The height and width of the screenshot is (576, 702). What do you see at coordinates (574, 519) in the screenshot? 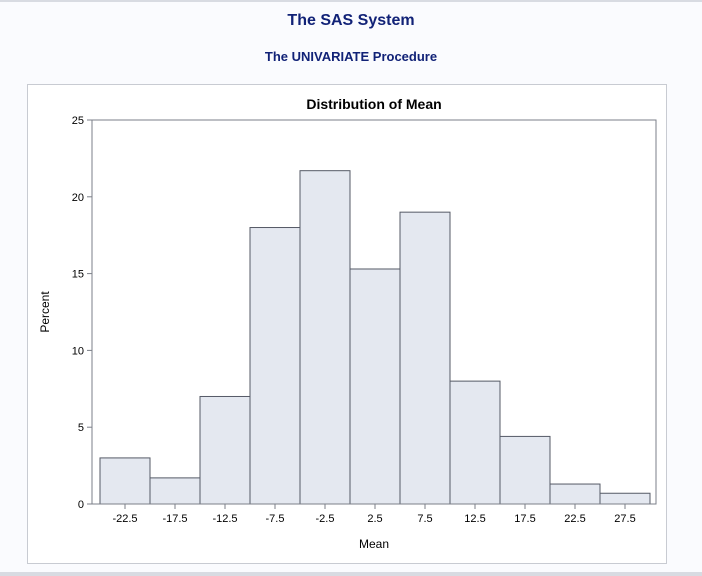
I see `x-tick-label: 22.5` at bounding box center [574, 519].